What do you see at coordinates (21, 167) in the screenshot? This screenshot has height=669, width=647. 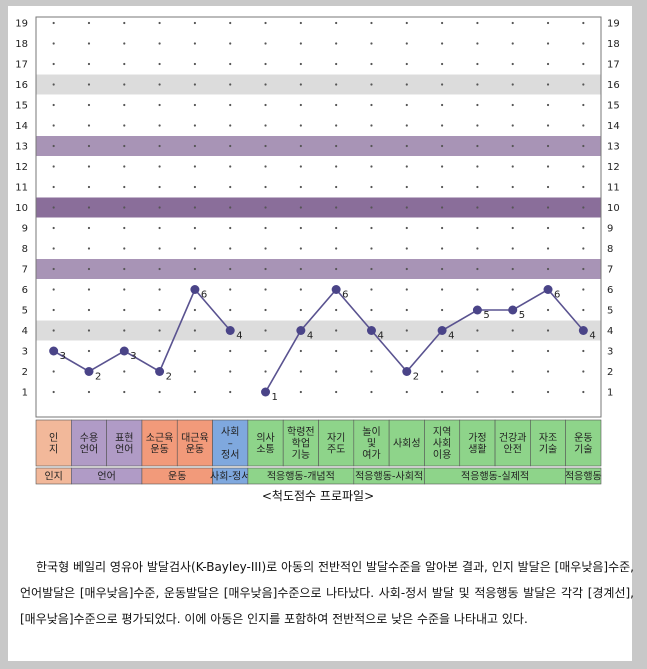 I see `y-tick-label-left: 12` at bounding box center [21, 167].